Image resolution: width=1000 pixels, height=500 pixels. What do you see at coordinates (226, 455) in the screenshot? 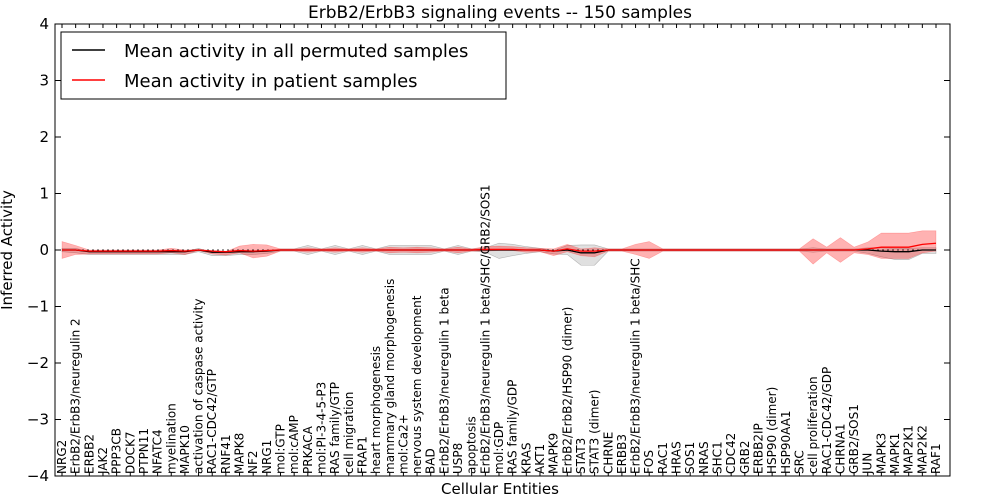
I see `x-tick-label: RNF41` at bounding box center [226, 455].